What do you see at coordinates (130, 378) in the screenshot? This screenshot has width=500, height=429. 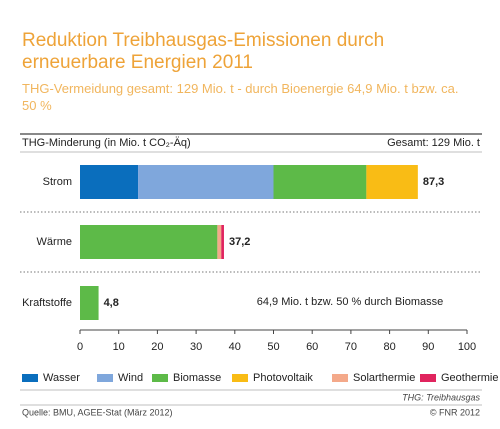 I see `legend-label: Wind` at bounding box center [130, 378].